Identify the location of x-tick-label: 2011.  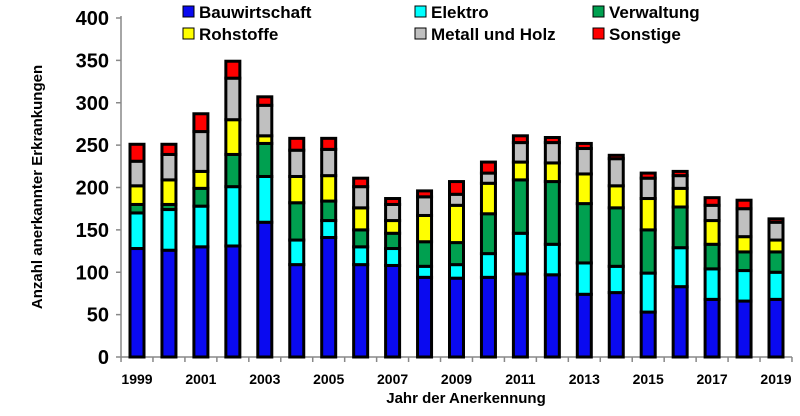
(520, 379).